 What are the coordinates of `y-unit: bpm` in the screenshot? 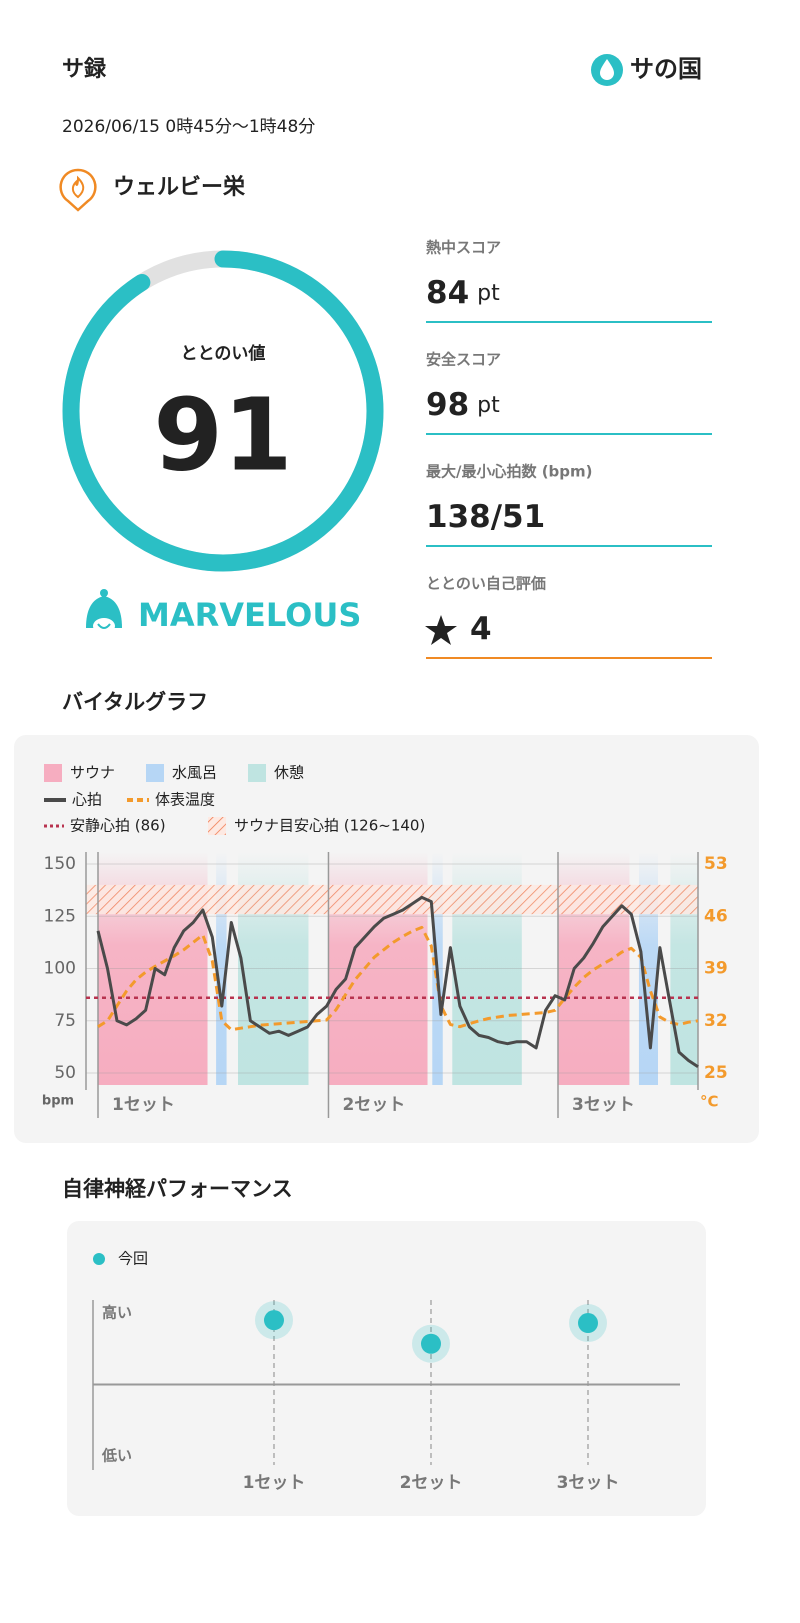 It's located at (58, 1101).